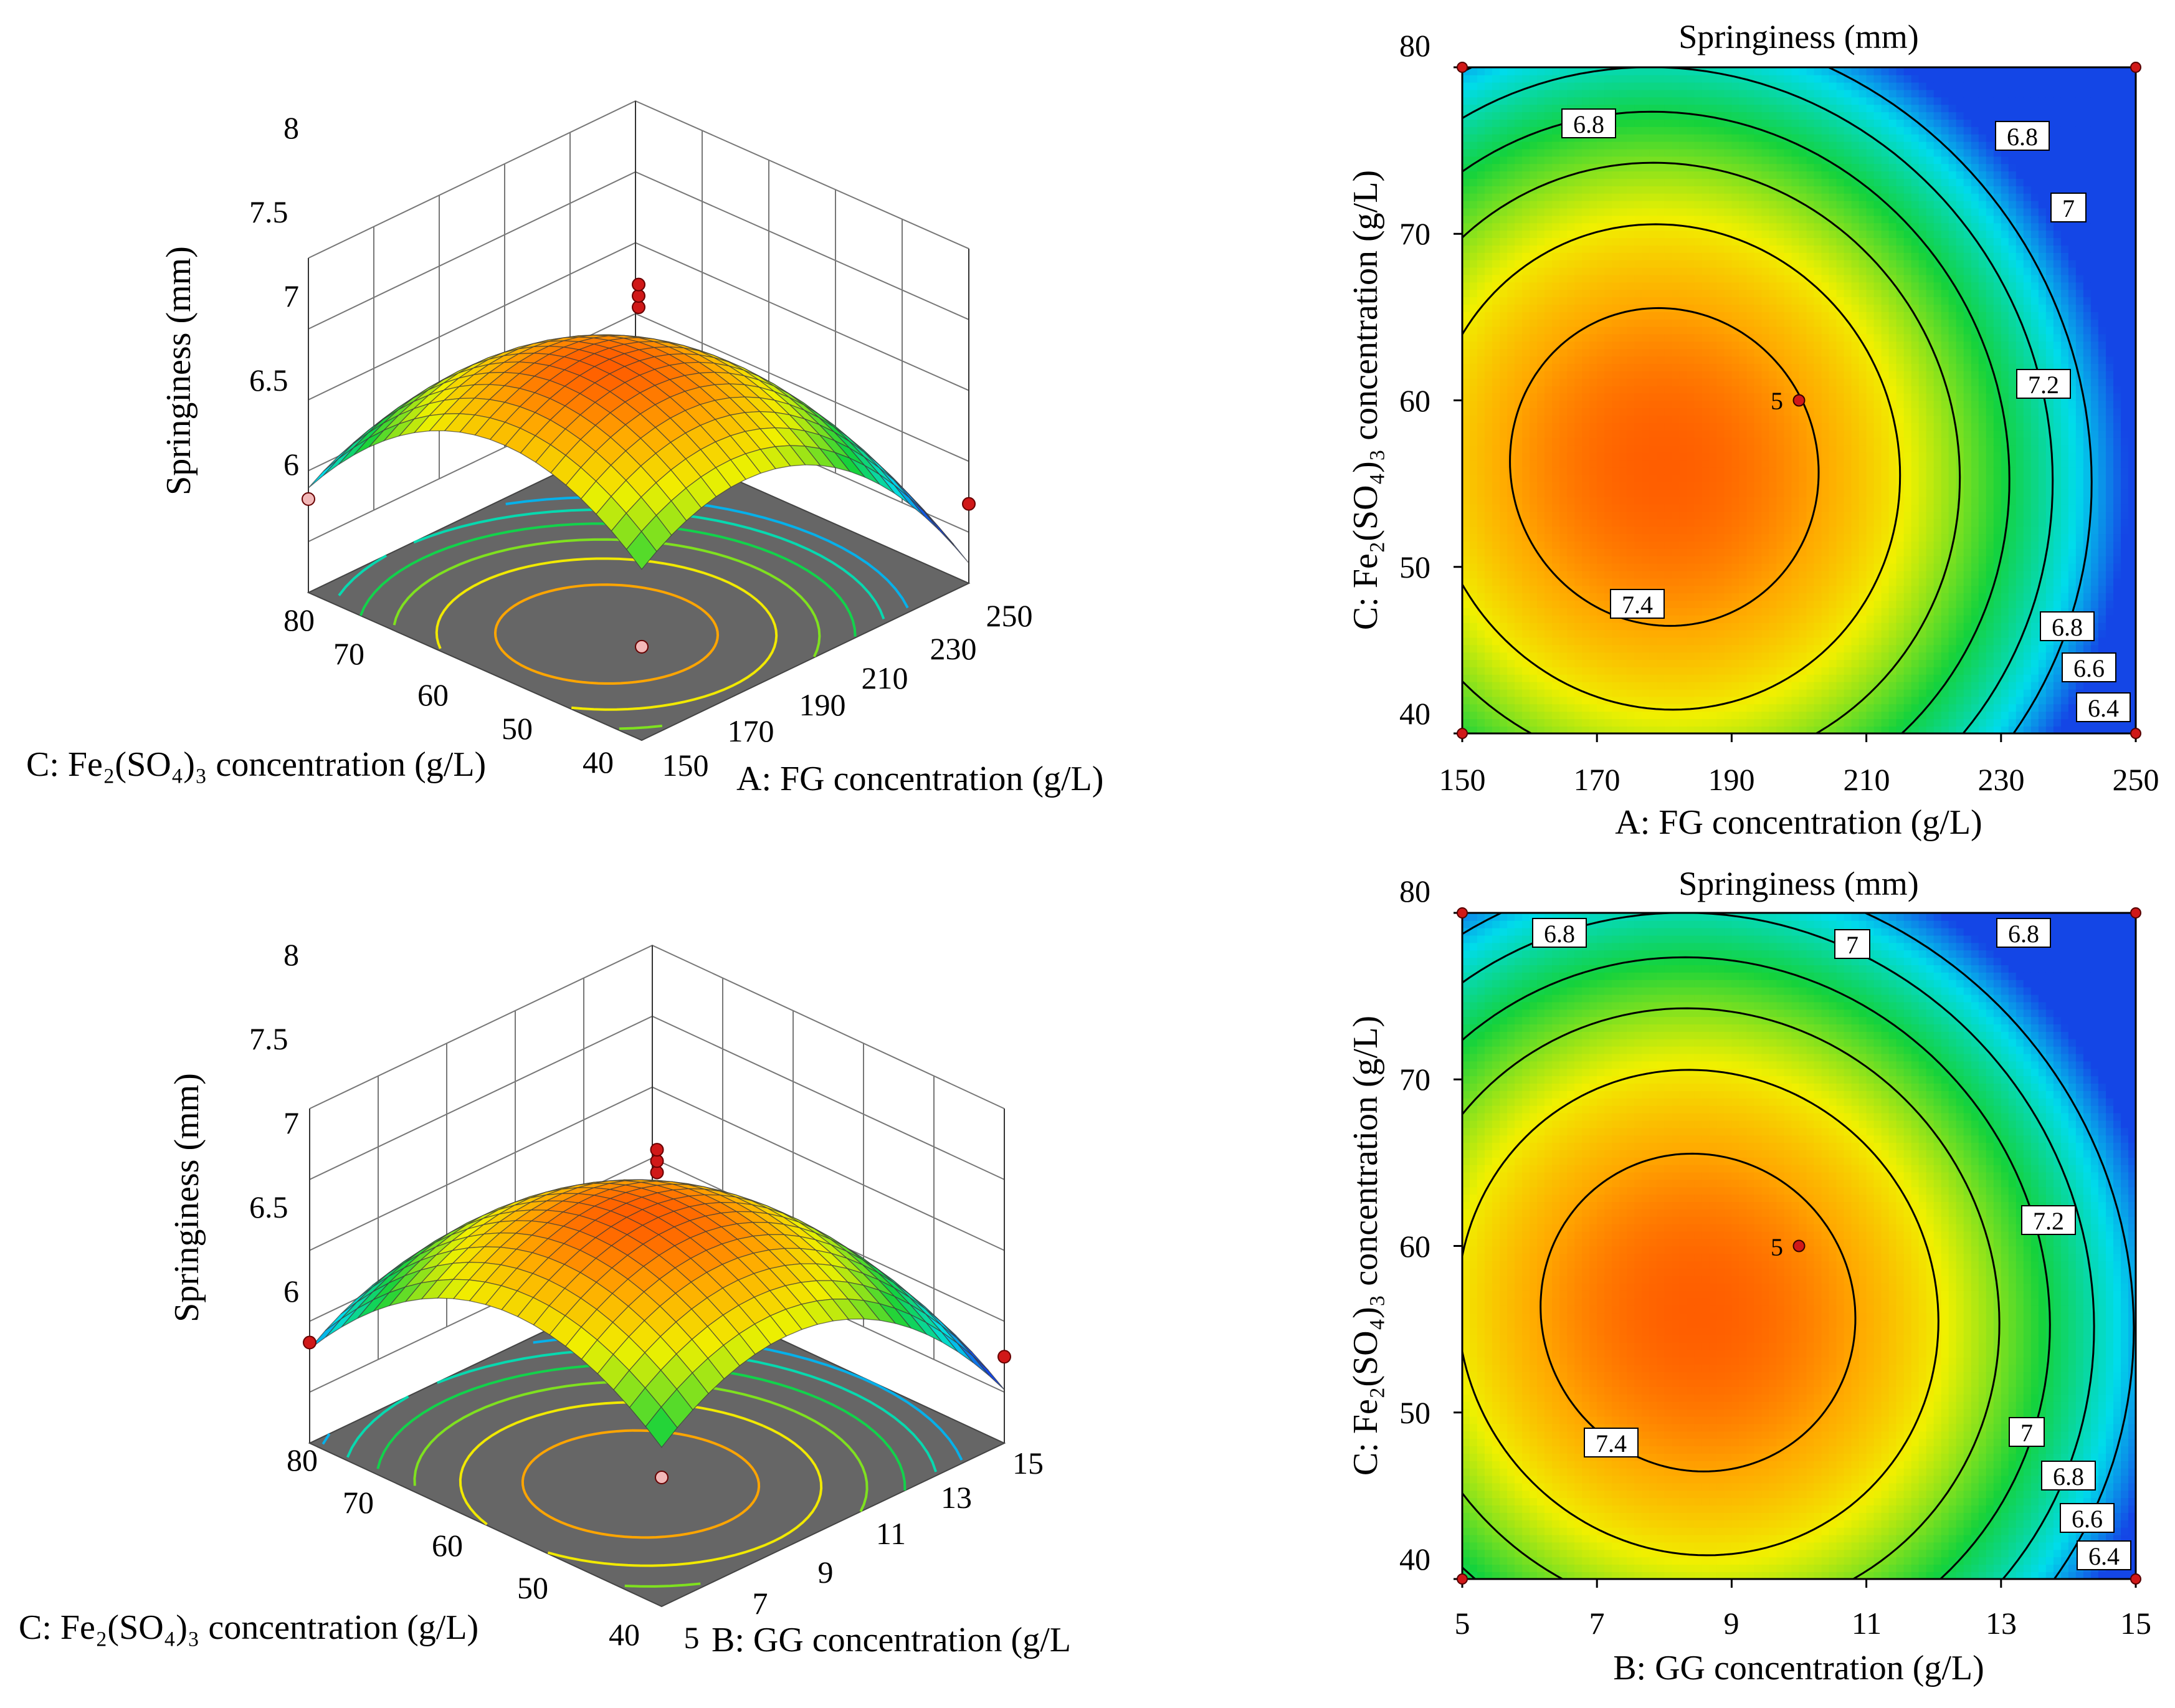 The image size is (2175, 1708). I want to click on x-axis-ticks: 150 170 190 210 230 250, so click(847, 691).